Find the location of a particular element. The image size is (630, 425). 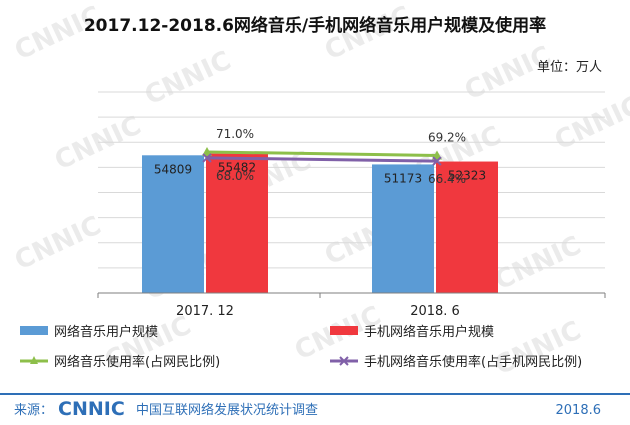

rate-value-label: 69.2% is located at coordinates (447, 138).